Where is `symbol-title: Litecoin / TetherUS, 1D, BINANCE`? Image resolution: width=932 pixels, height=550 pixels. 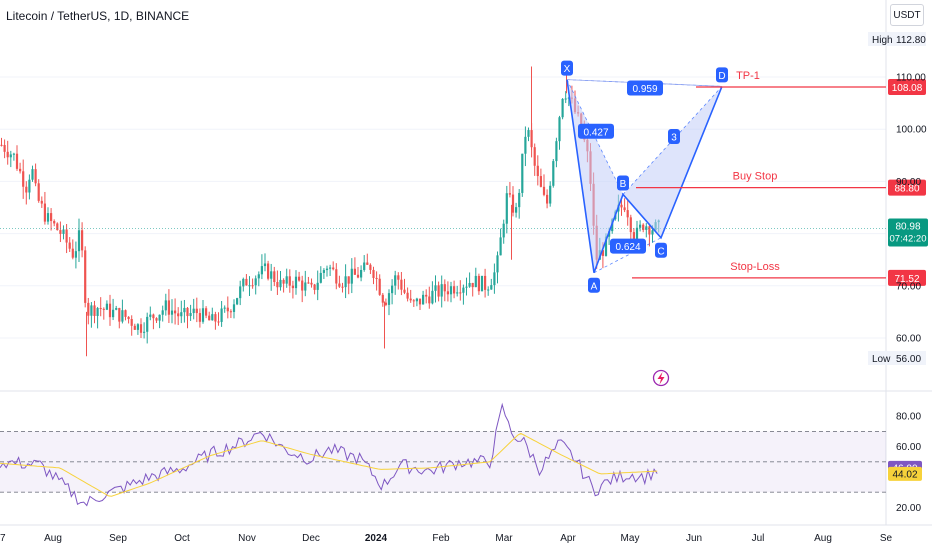
symbol-title: Litecoin / TetherUS, 1D, BINANCE is located at coordinates (98, 16).